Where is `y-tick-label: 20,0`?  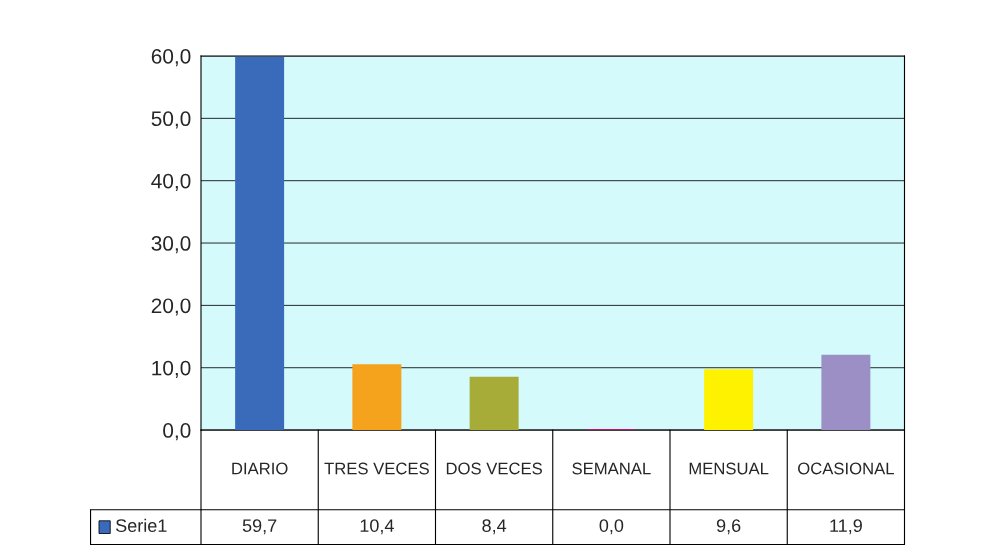
y-tick-label: 20,0 is located at coordinates (171, 307).